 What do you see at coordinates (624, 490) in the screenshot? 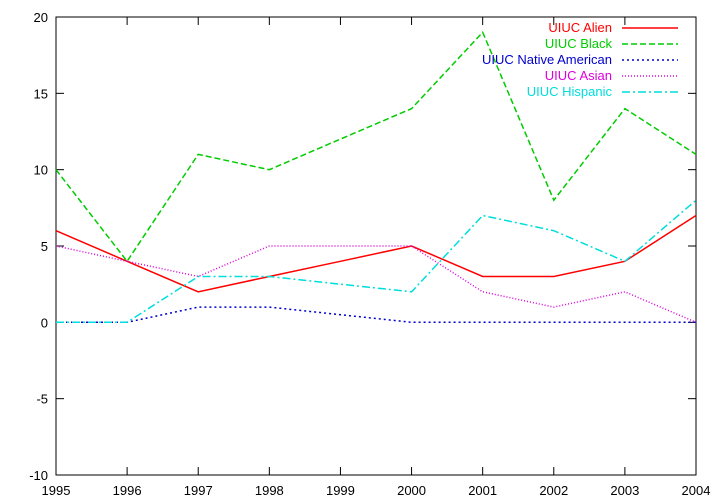
I see `x-tick-label: 2003` at bounding box center [624, 490].